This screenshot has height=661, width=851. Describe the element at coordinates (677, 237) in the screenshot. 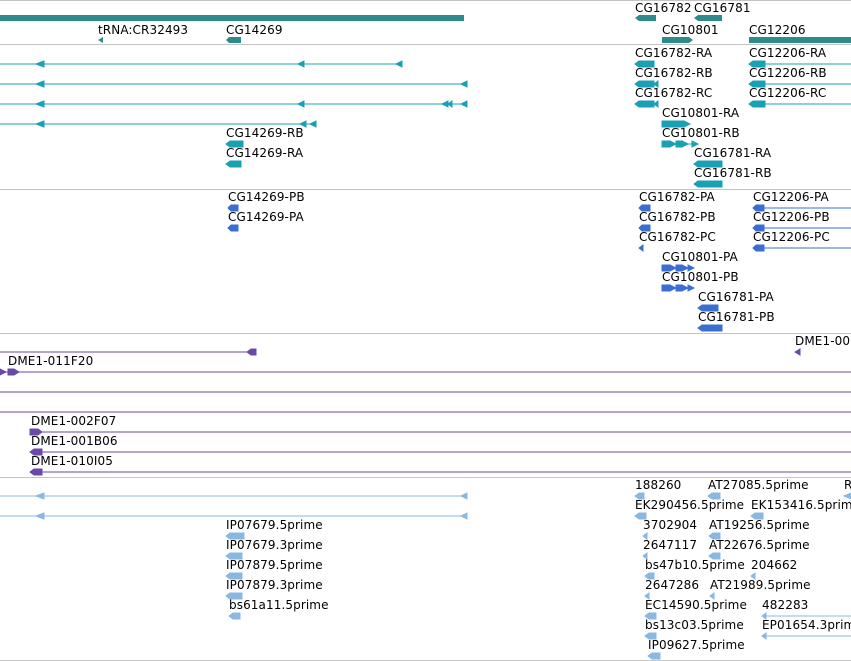

I see `protein-label: CG16782-PC` at that location.